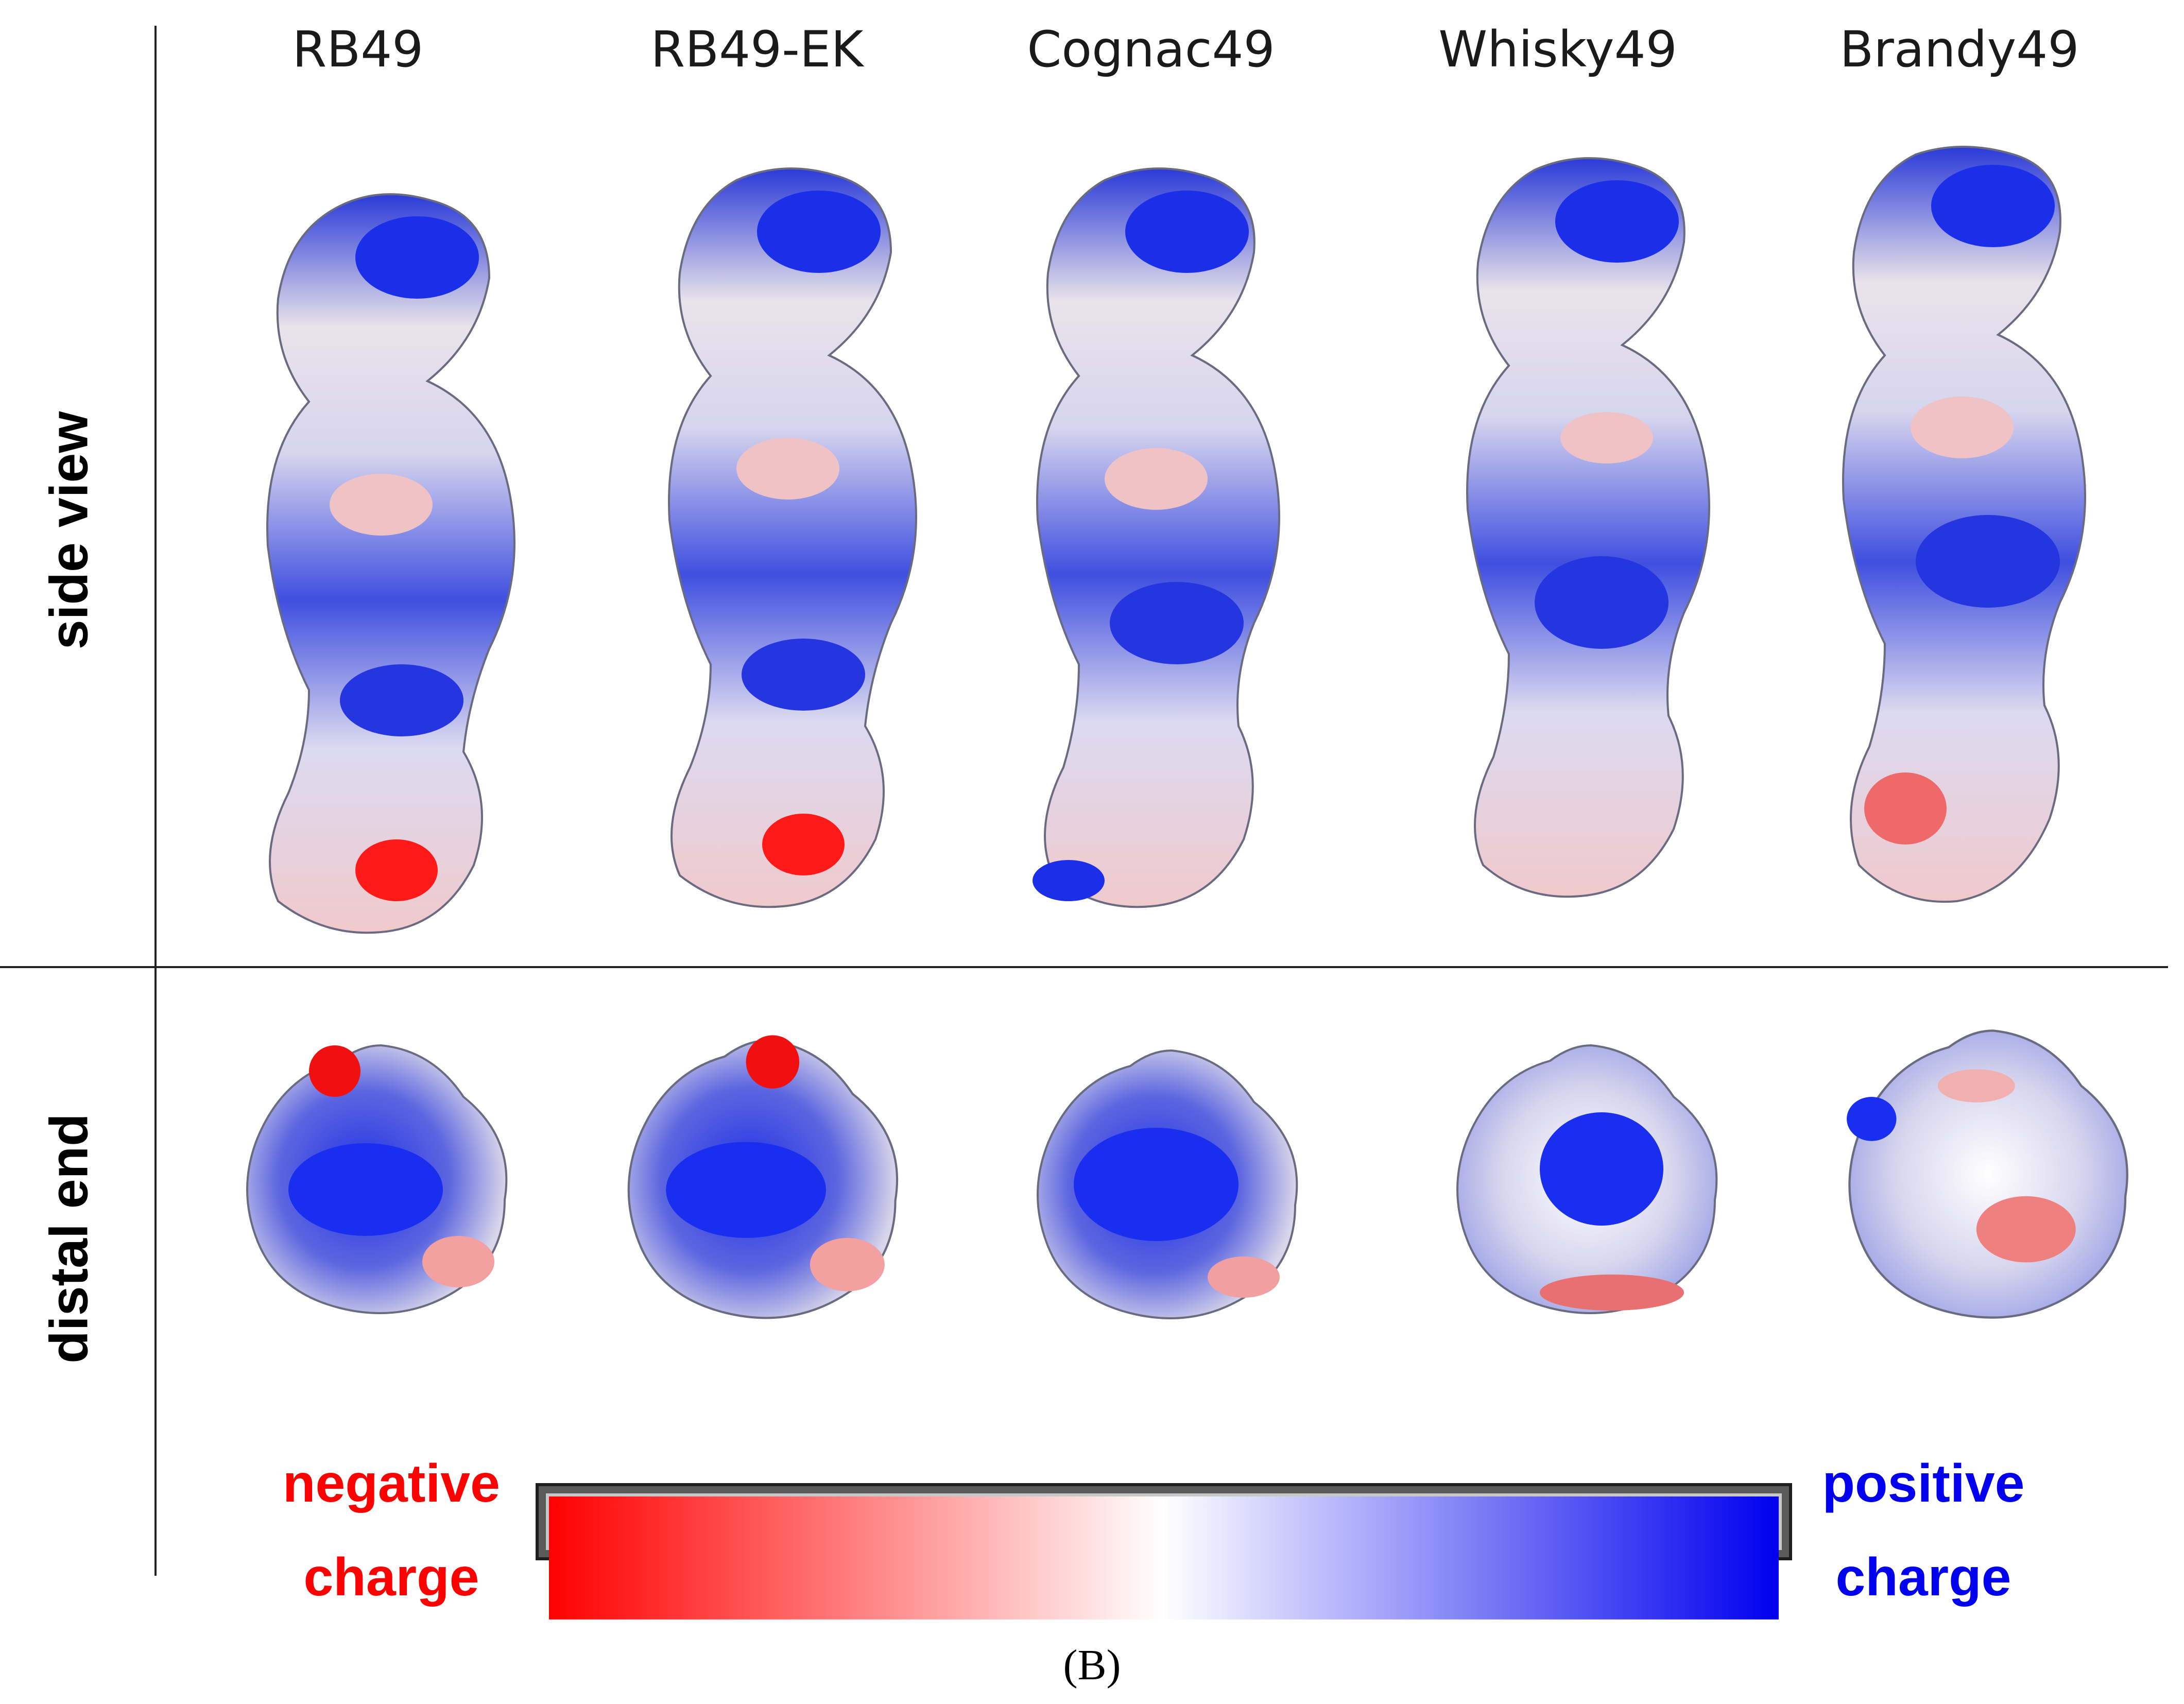 Image resolution: width=2184 pixels, height=1704 pixels. Describe the element at coordinates (1161, 538) in the screenshot. I see `side-view-cognac49-surface` at that location.